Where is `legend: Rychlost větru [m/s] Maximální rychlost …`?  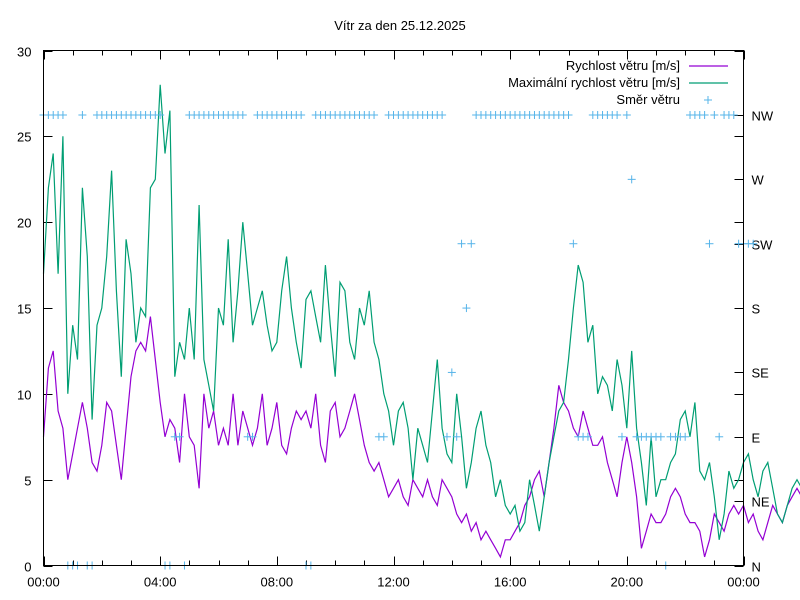
legend: Rychlost větru [m/s] Maximální rychlost … is located at coordinates (618, 82).